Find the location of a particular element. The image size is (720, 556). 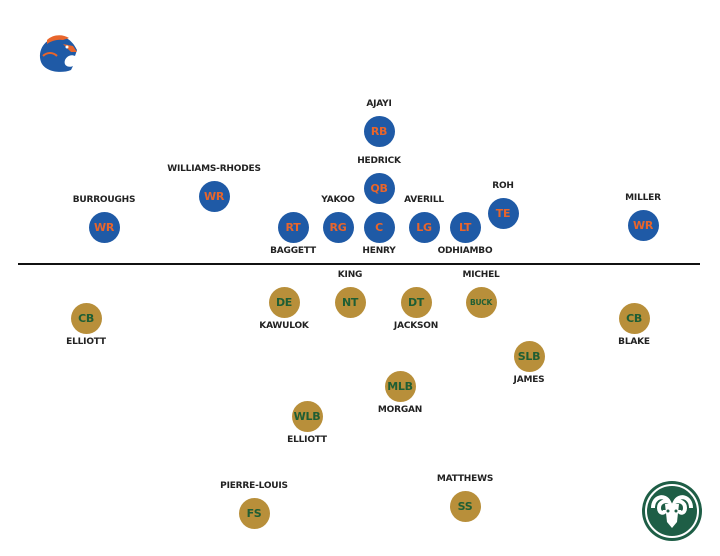

offense-player-name: AJAYI is located at coordinates (379, 104).